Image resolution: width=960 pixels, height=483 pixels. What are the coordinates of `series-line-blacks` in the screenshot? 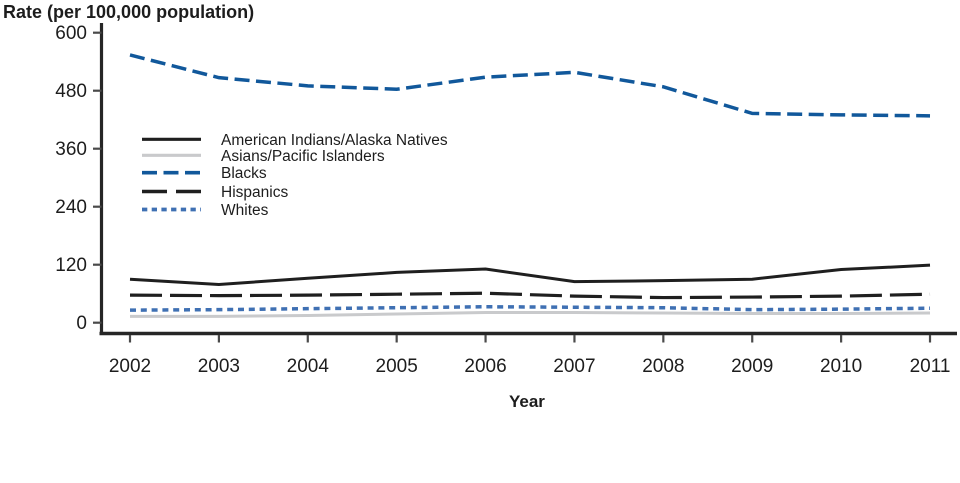 It's located at (530, 85).